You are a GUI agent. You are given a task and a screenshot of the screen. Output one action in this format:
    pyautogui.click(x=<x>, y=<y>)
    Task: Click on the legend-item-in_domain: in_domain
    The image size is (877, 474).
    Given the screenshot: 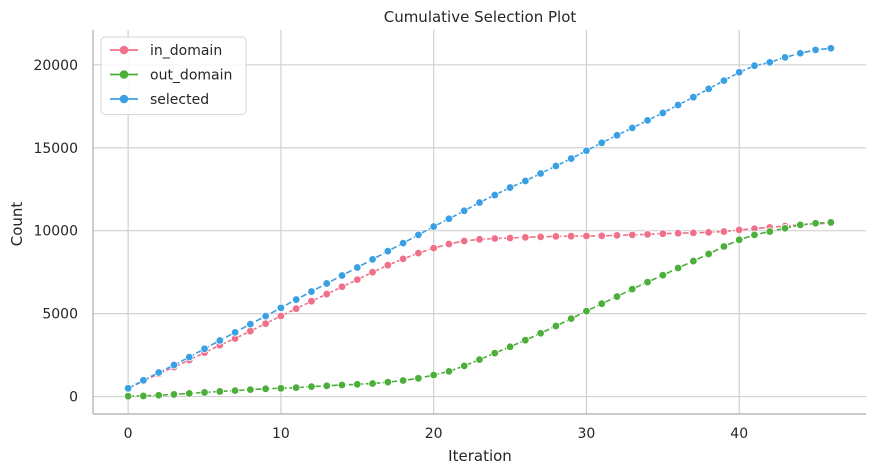 What is the action you would take?
    pyautogui.click(x=166, y=51)
    